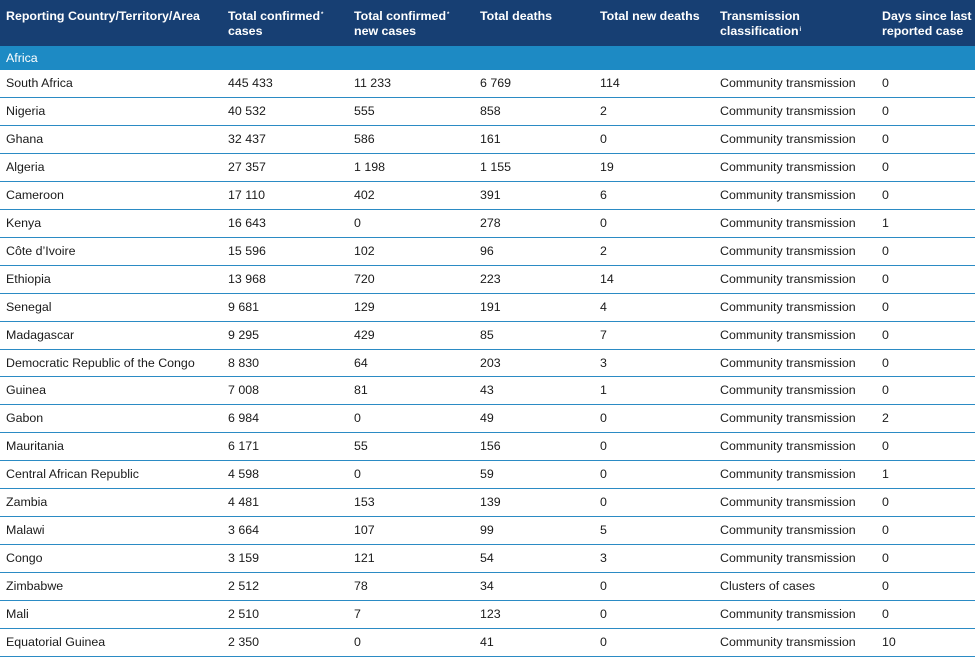  I want to click on header-new-cases: Total confirmed* new cases, so click(411, 23).